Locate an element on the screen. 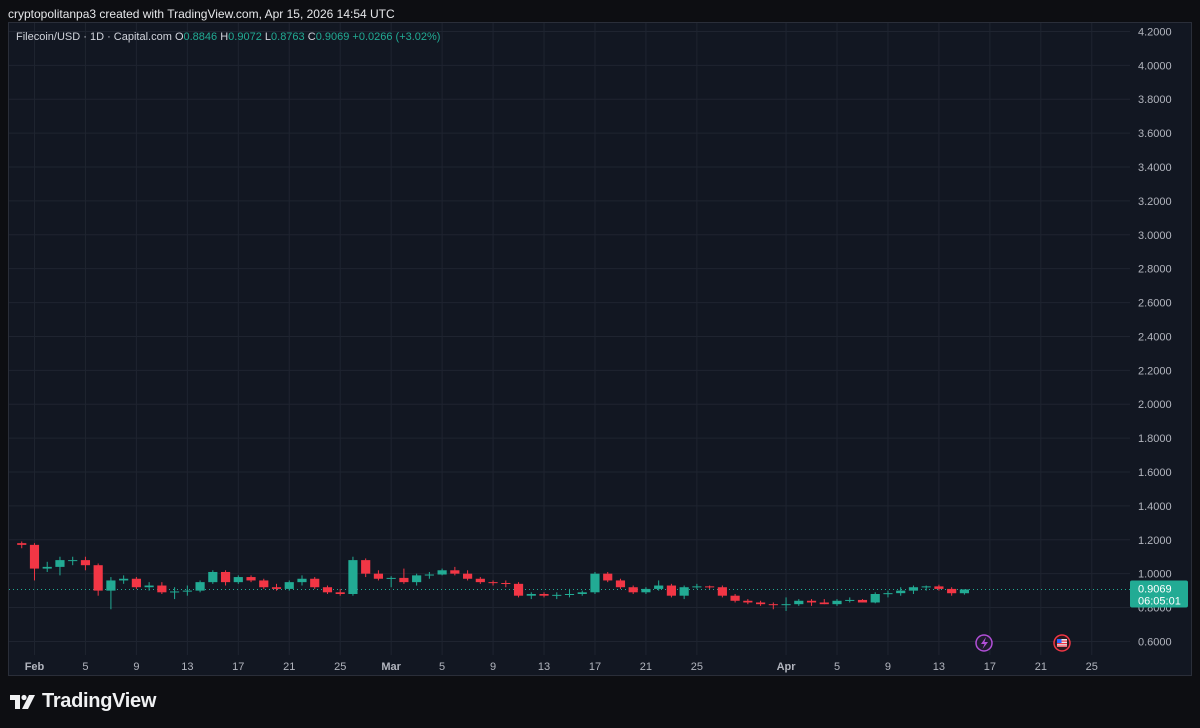  y-tick-label: 2.4000 is located at coordinates (1155, 337).